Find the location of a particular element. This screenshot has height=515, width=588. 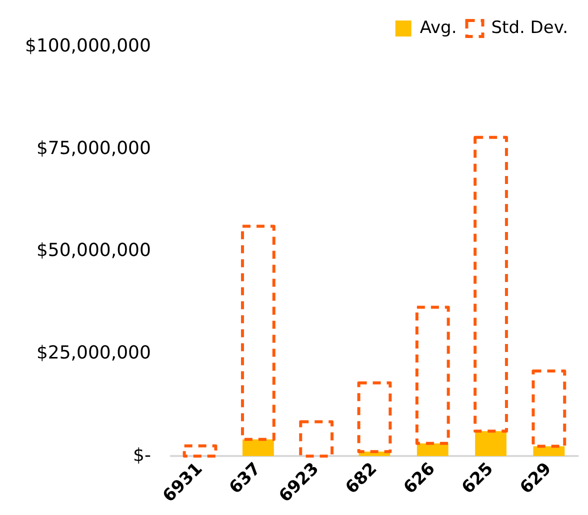

y-tick-label: $75,000,000 is located at coordinates (93, 148).